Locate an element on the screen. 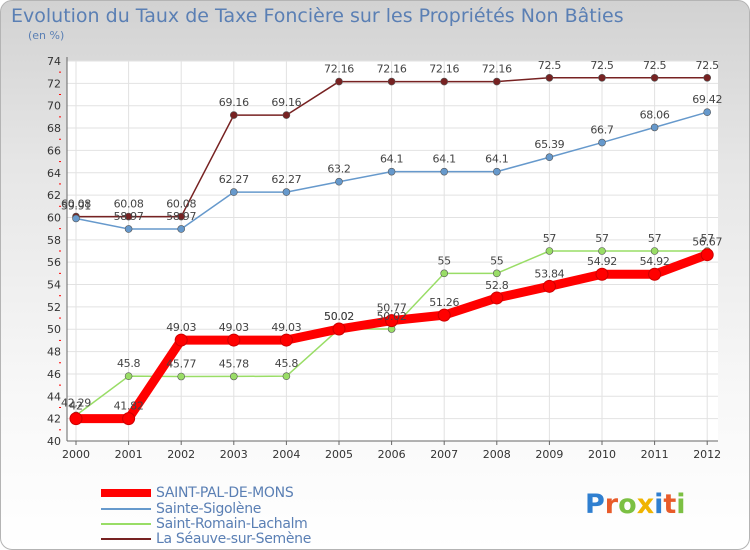  y-tick-label: 54 is located at coordinates (54, 285).